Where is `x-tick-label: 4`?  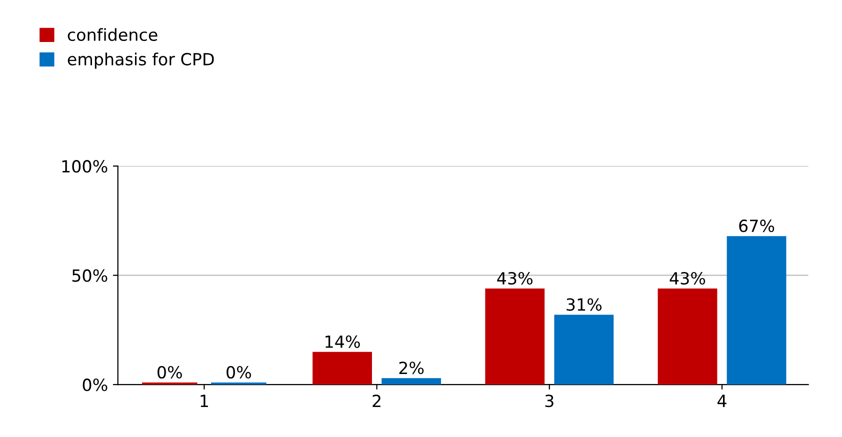
x-tick-label: 4 is located at coordinates (722, 400).